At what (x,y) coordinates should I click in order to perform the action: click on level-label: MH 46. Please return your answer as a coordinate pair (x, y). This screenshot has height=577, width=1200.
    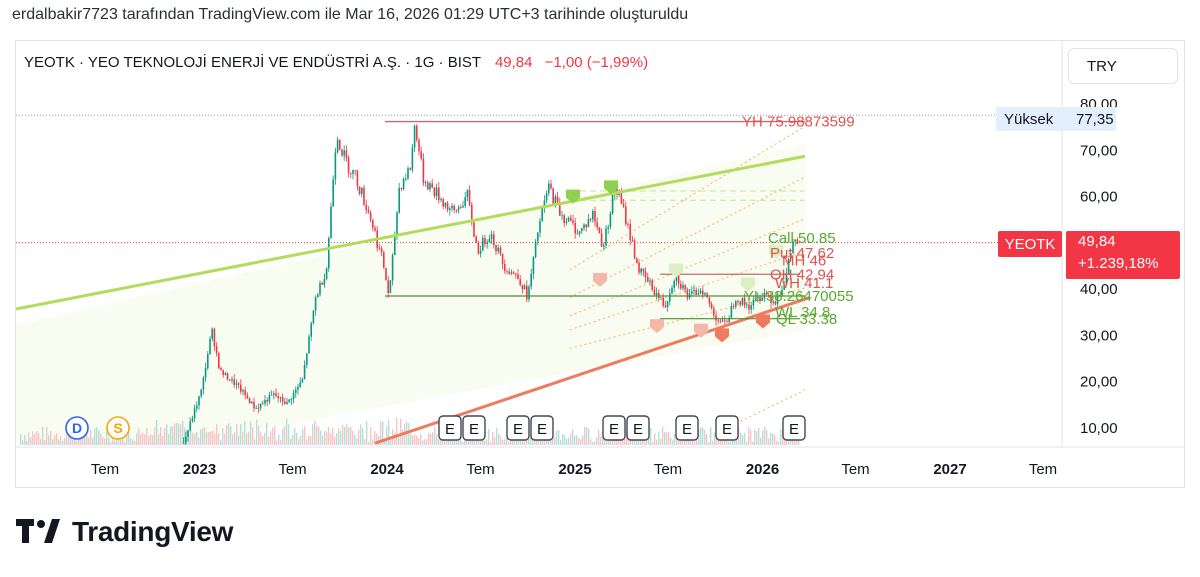
    Looking at the image, I should click on (804, 260).